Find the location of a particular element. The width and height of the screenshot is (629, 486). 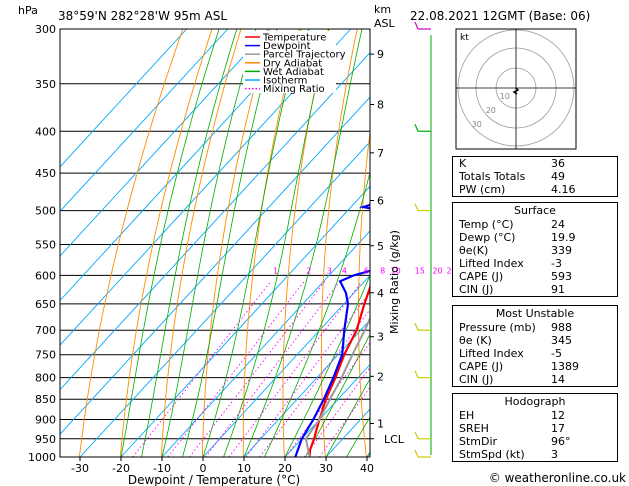

row-label: EH is located at coordinates (467, 415).